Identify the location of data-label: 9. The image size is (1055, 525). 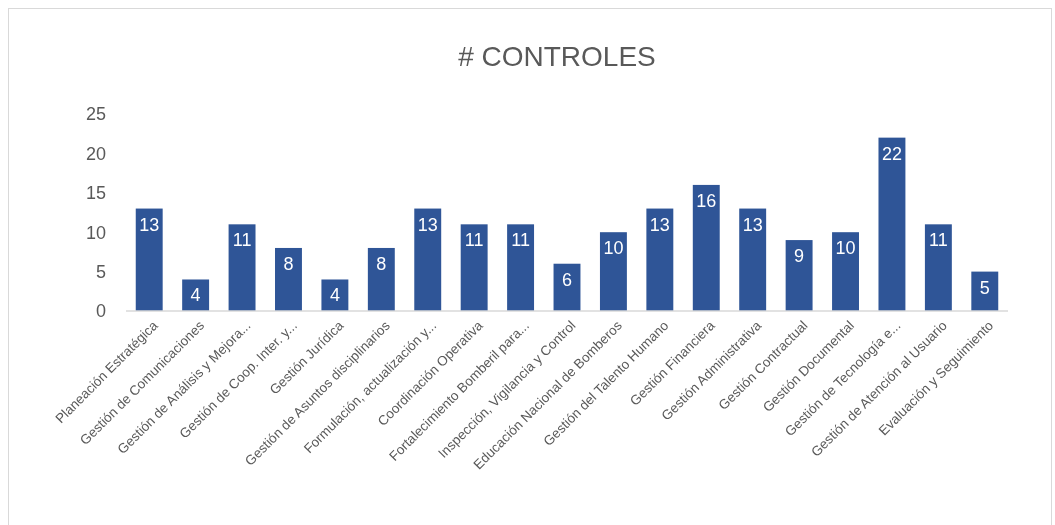
(799, 256).